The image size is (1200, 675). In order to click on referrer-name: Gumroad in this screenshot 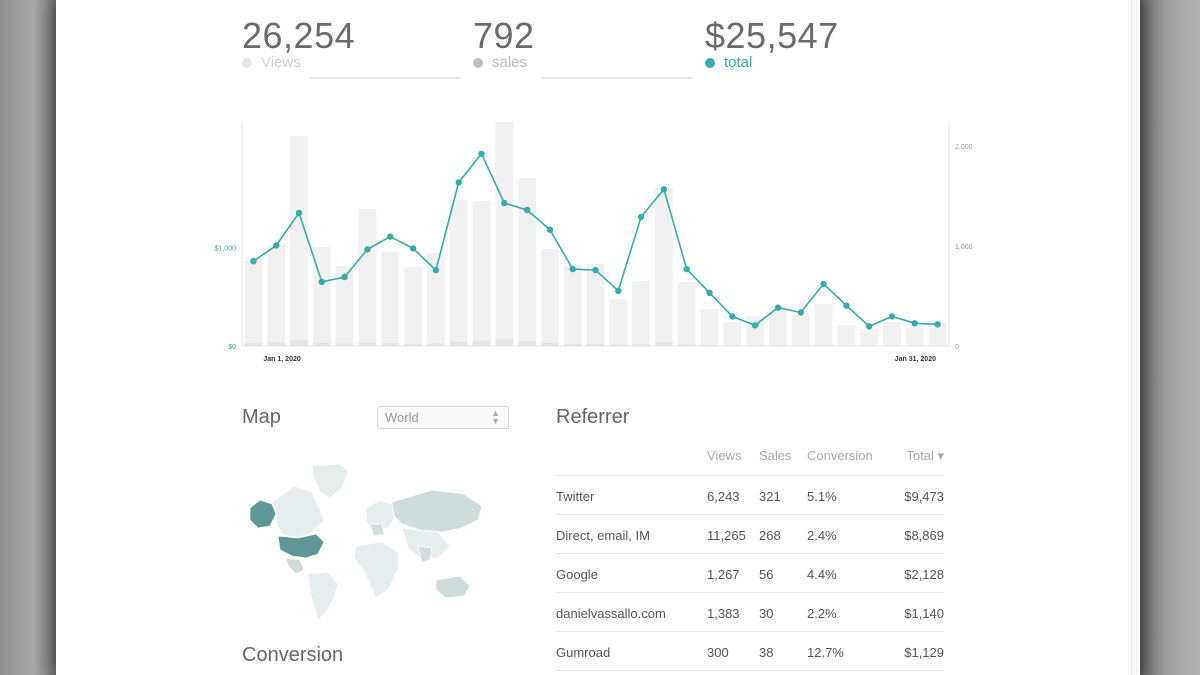, I will do `click(583, 652)`.